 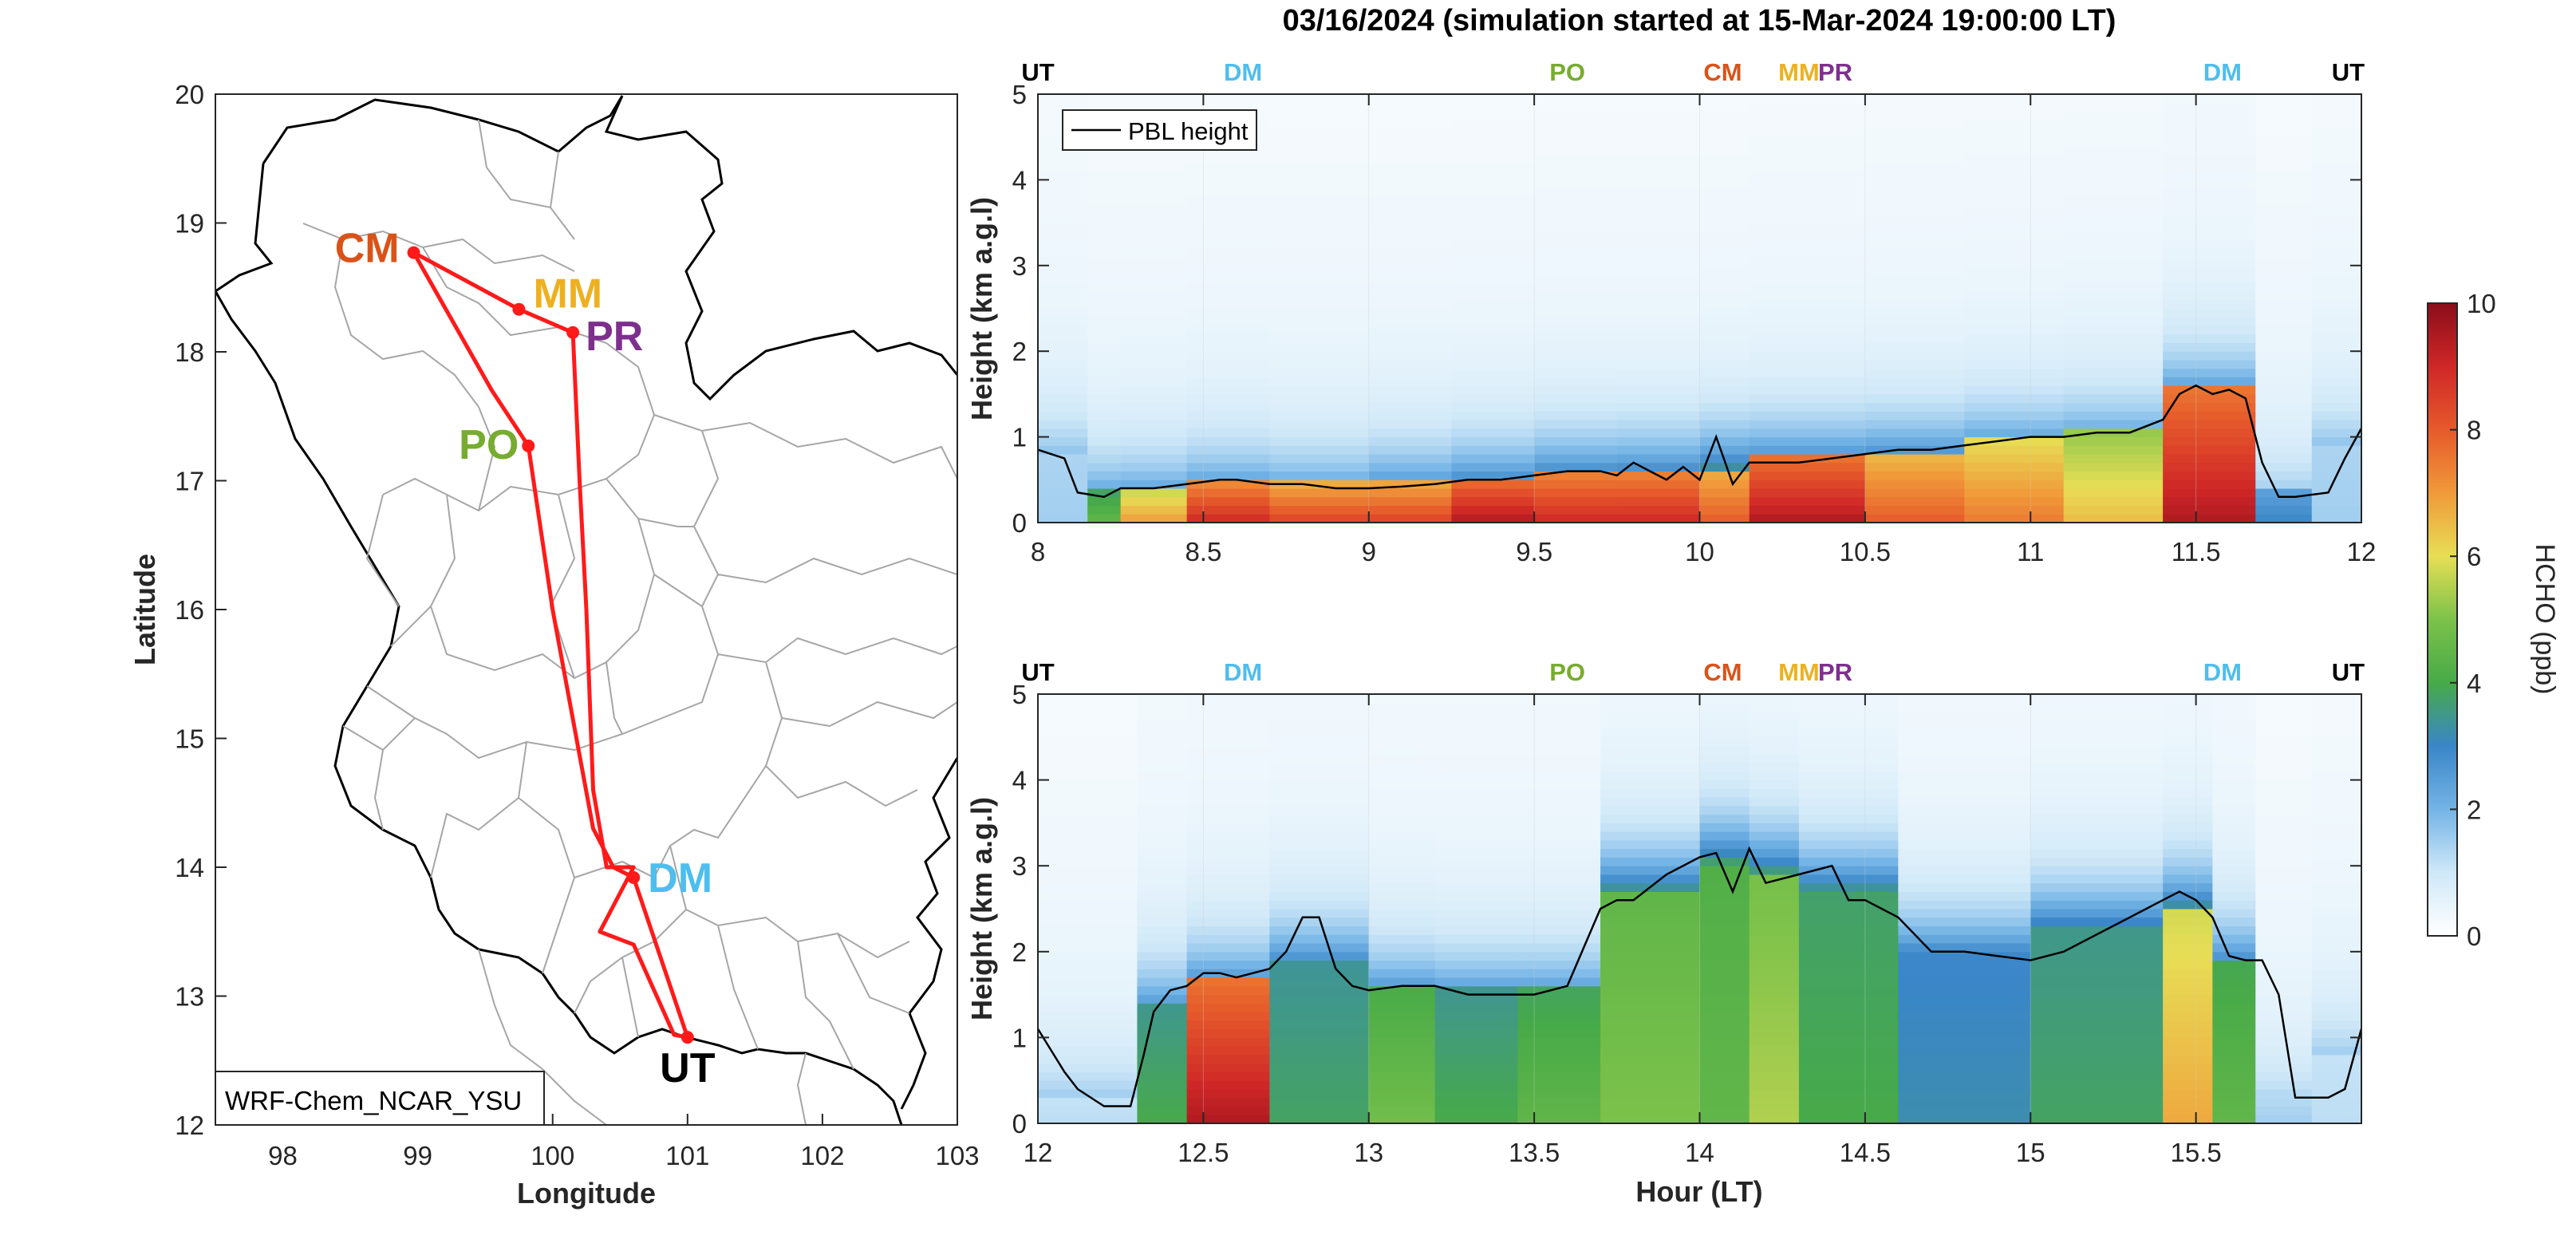 I want to click on colorbar-tick-label: 0, so click(x=2474, y=936).